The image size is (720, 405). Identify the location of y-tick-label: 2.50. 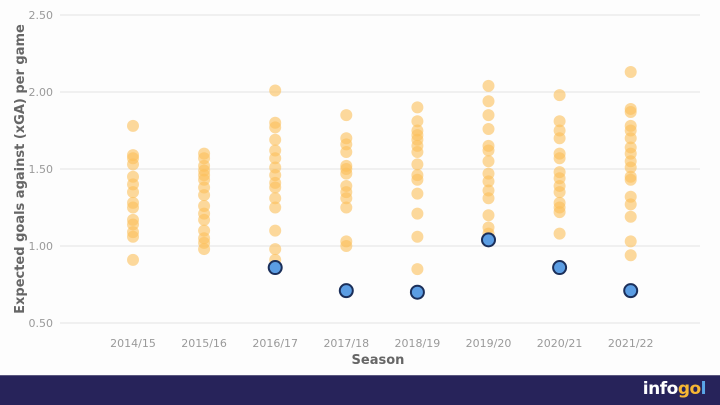
(41, 15).